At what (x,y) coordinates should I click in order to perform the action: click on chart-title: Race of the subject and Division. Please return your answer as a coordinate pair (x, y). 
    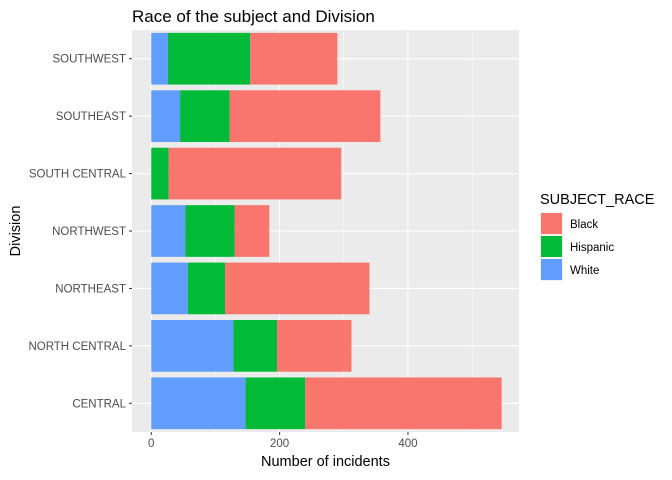
    Looking at the image, I should click on (253, 16).